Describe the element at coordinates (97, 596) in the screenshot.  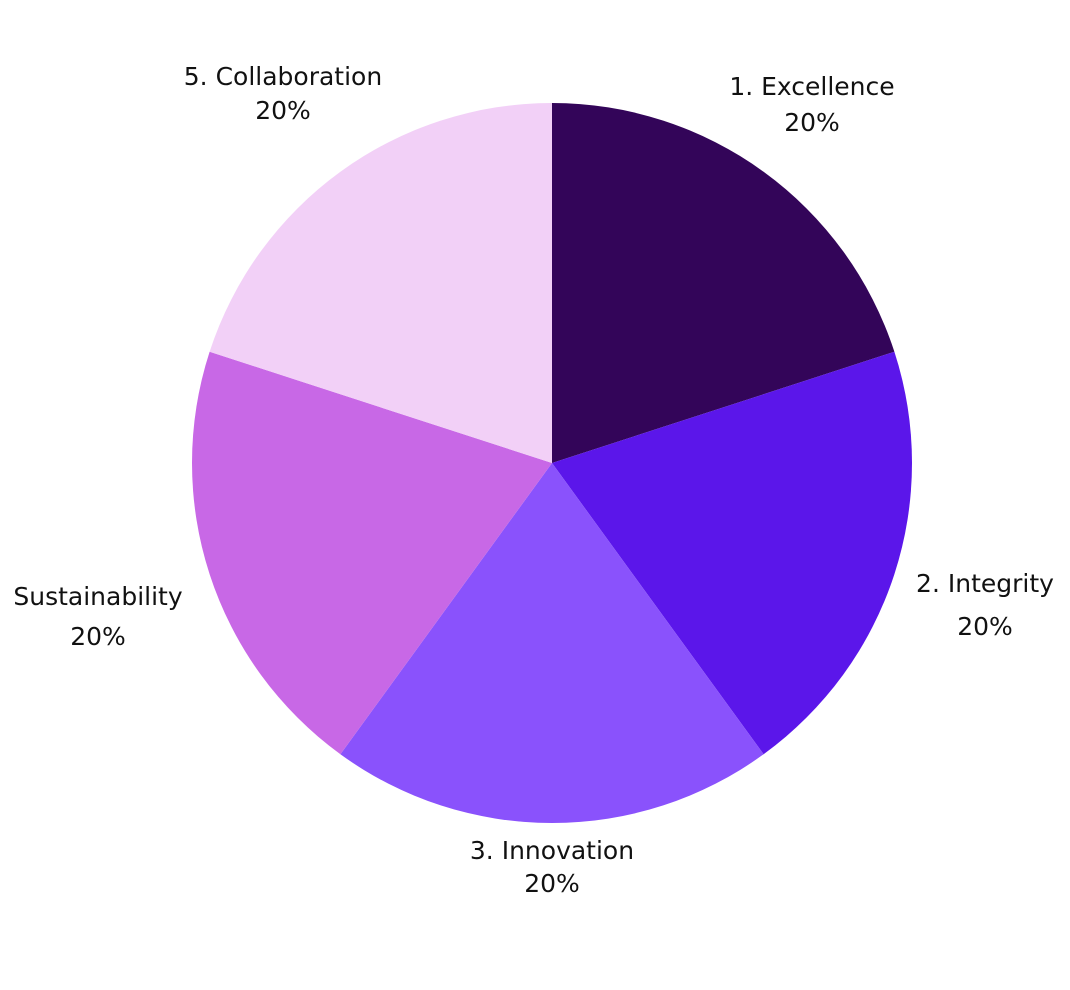
I see `slice-label: Sustainability` at that location.